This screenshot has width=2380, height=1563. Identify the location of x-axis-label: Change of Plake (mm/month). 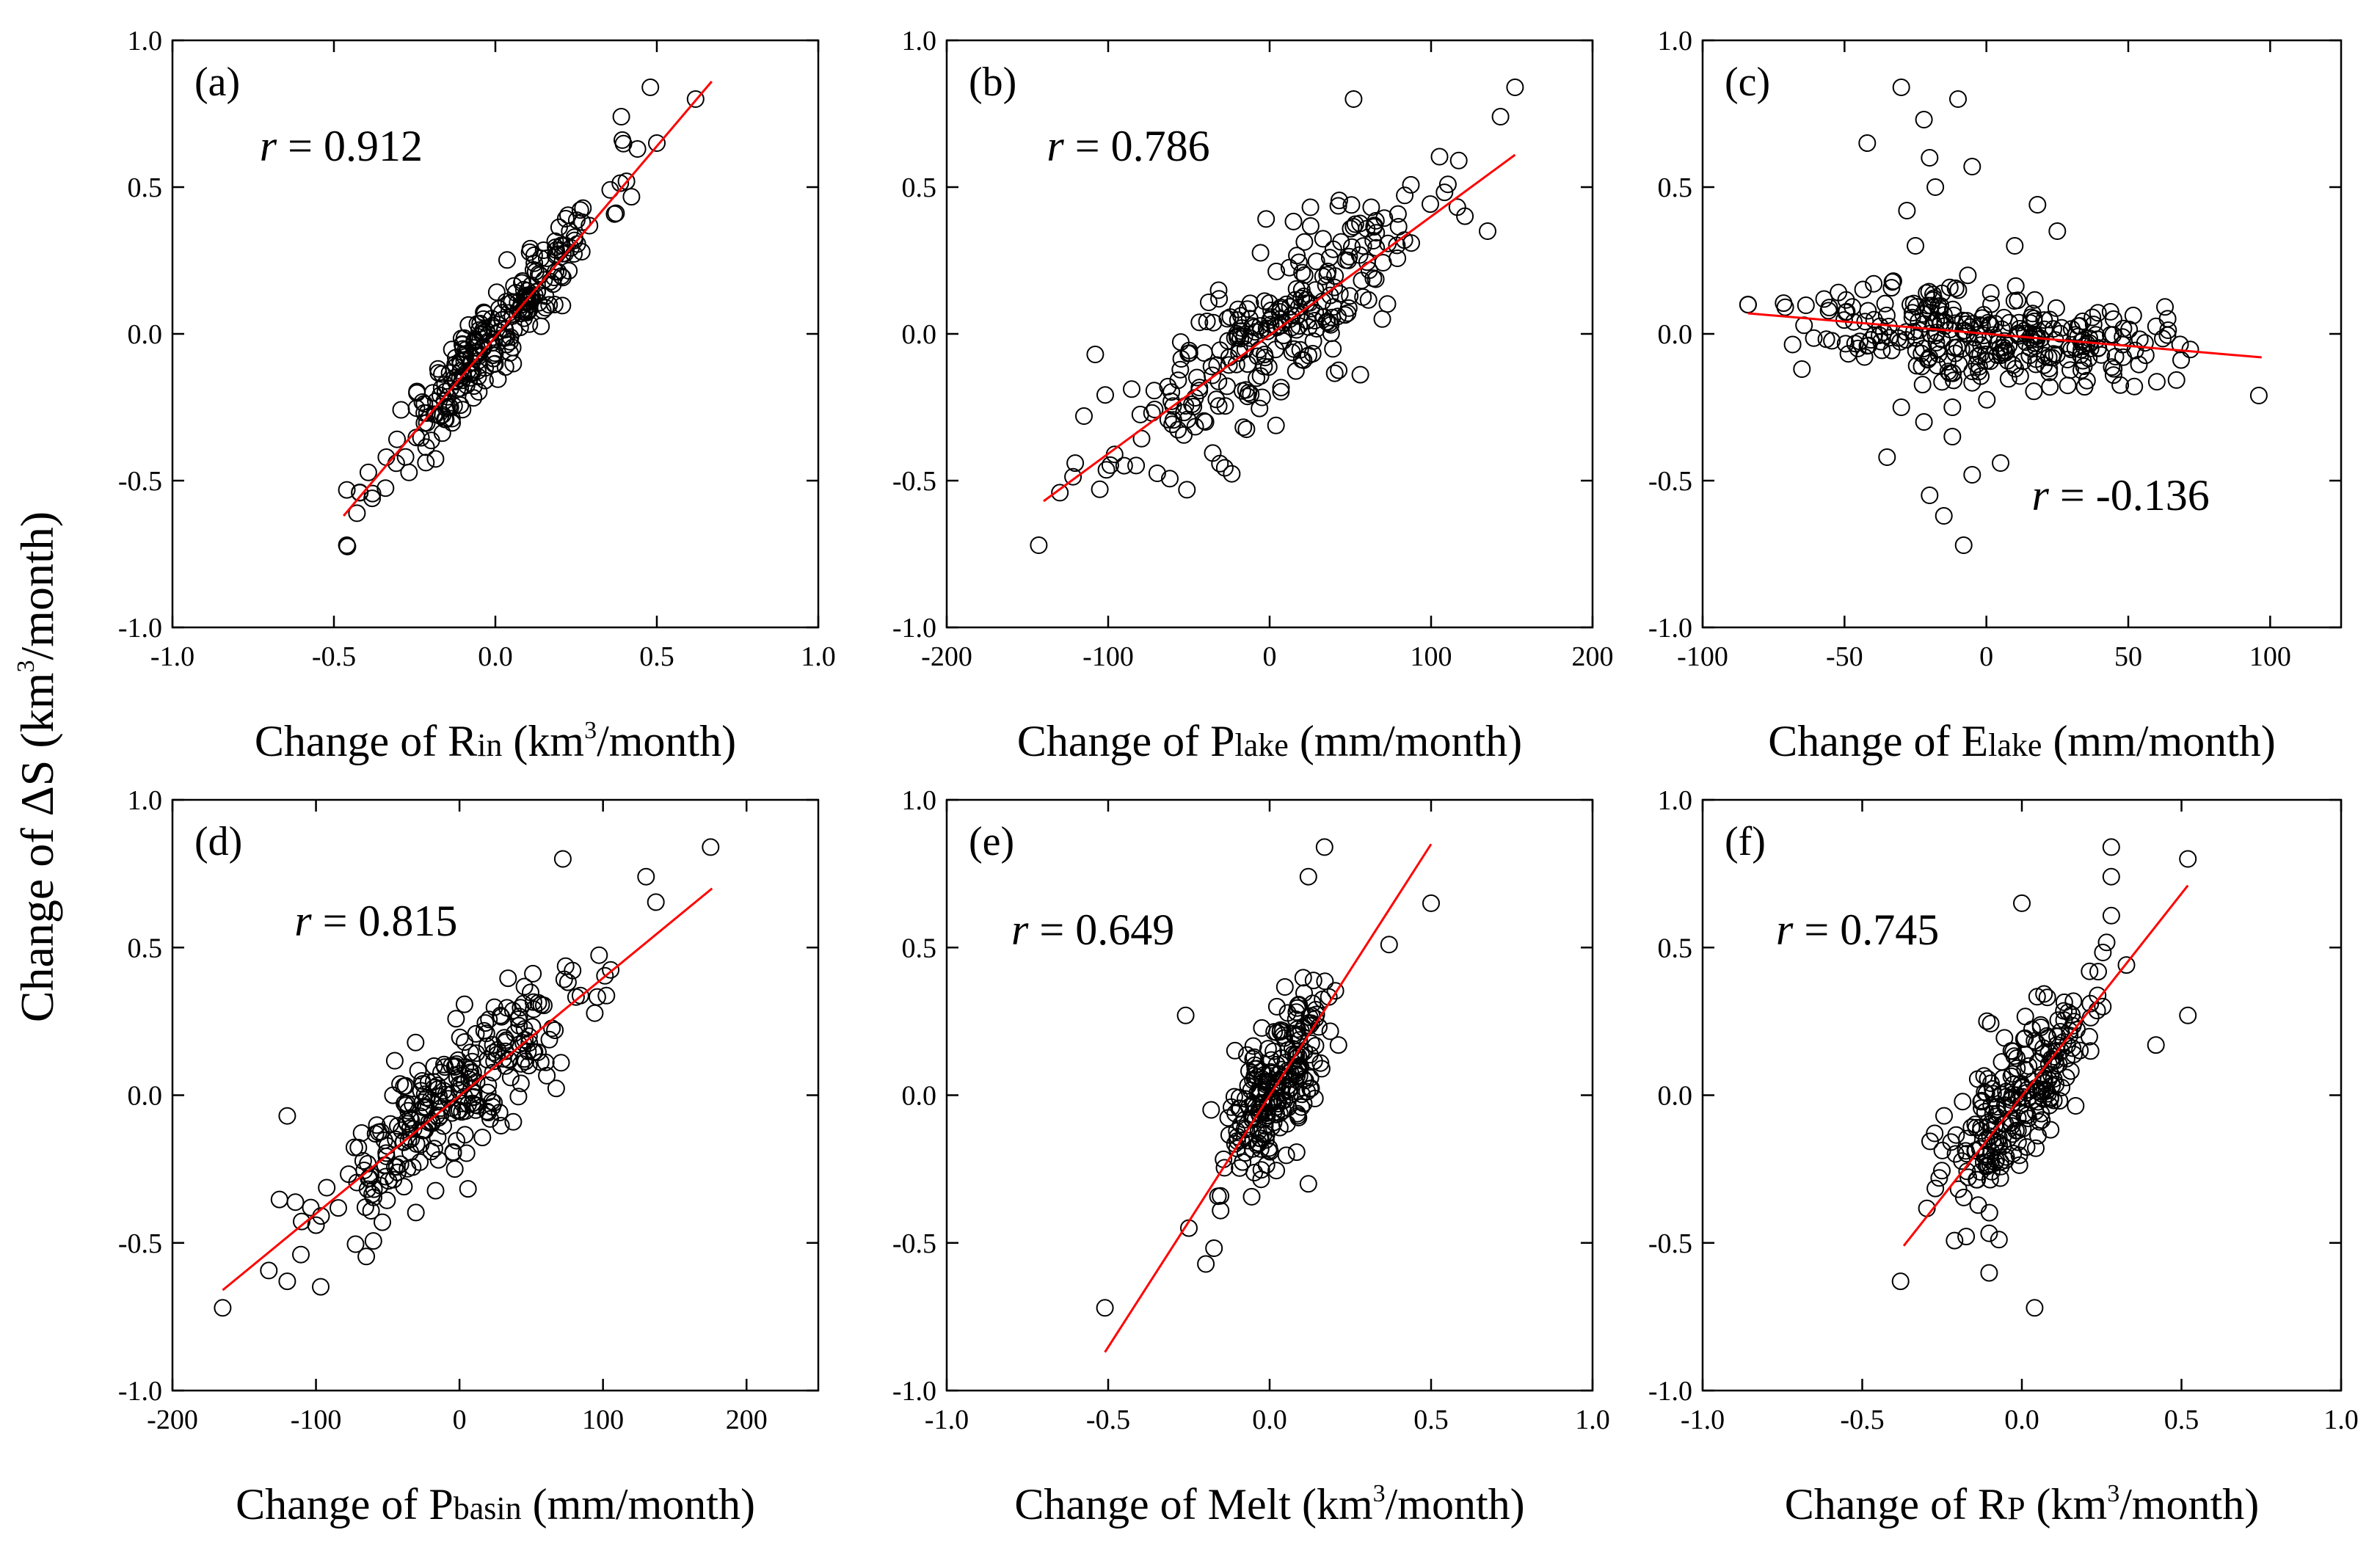
(1269, 741).